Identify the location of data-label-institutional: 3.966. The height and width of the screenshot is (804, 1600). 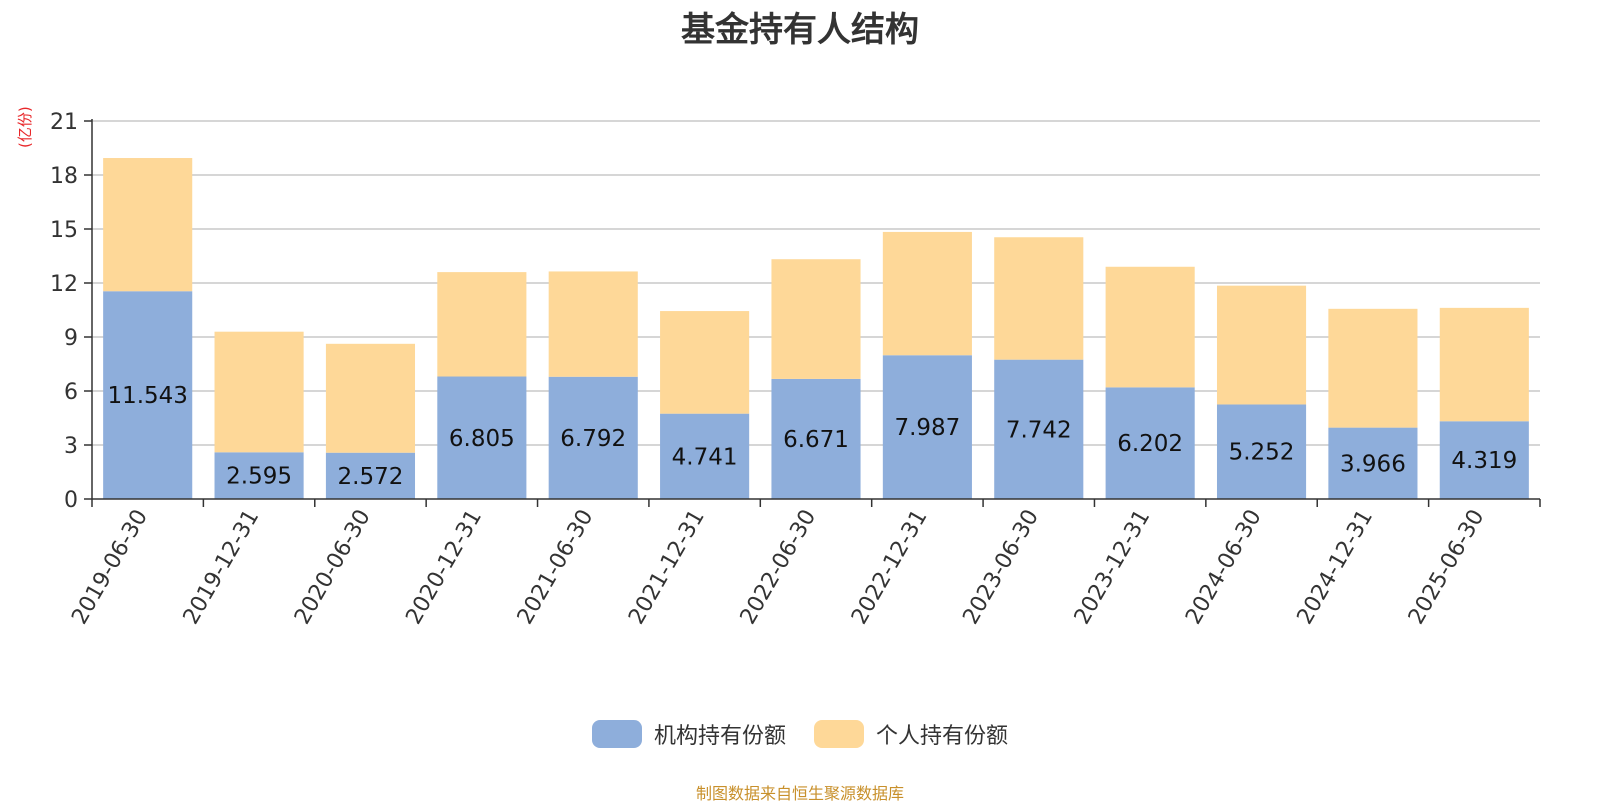
(1373, 464).